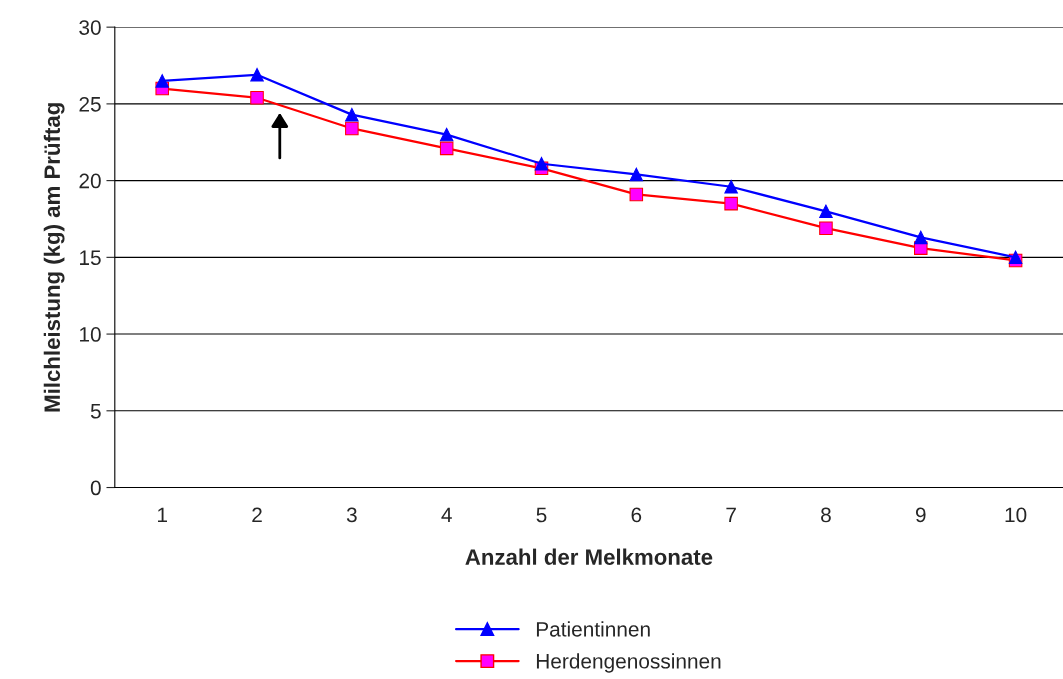 This screenshot has width=1063, height=679. I want to click on y-axis-title: Milchleistung (kg) am Prüftag, so click(54, 257).